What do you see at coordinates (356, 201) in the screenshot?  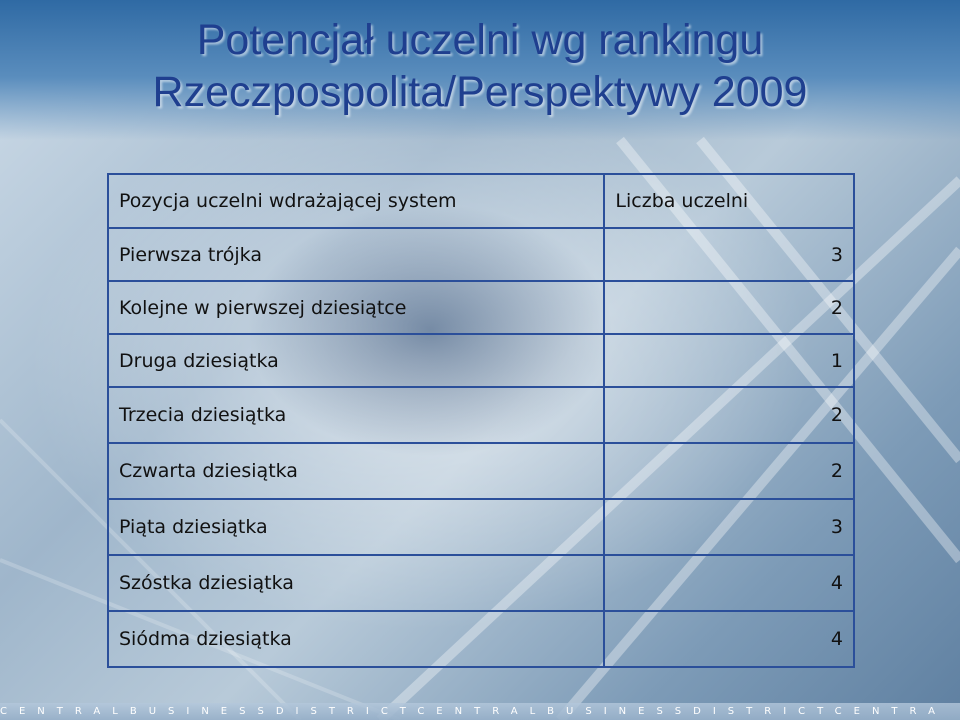 I see `column-header-position: Pozycja uczelni wdrażającej system` at bounding box center [356, 201].